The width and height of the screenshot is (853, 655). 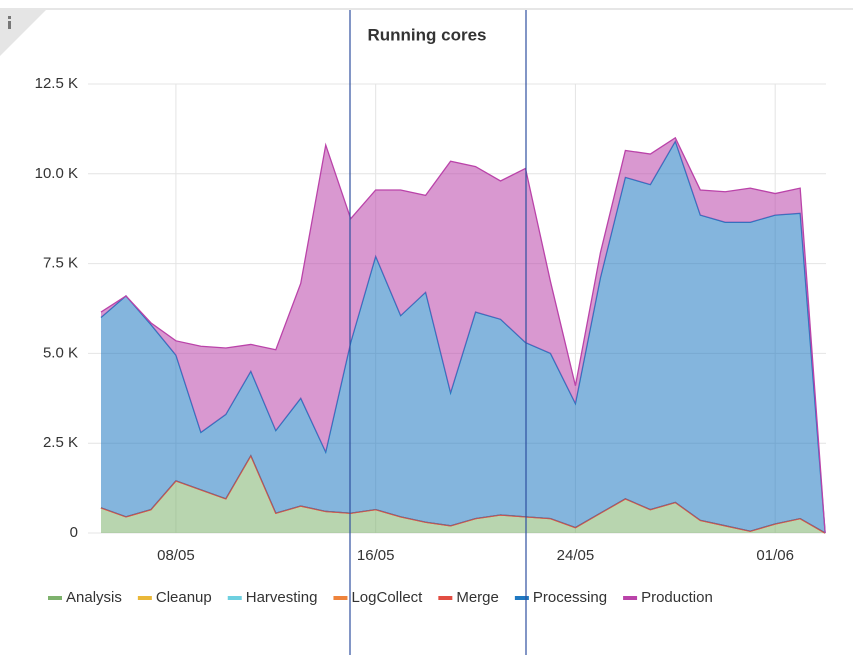 What do you see at coordinates (184, 597) in the screenshot?
I see `legend-label: Cleanup` at bounding box center [184, 597].